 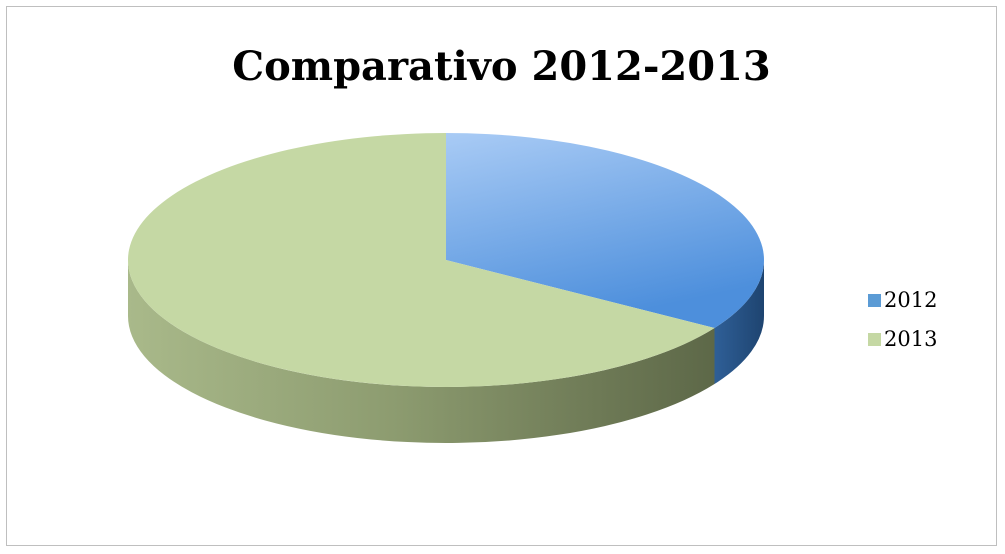 I want to click on legend: 2012 2013, so click(x=902, y=327).